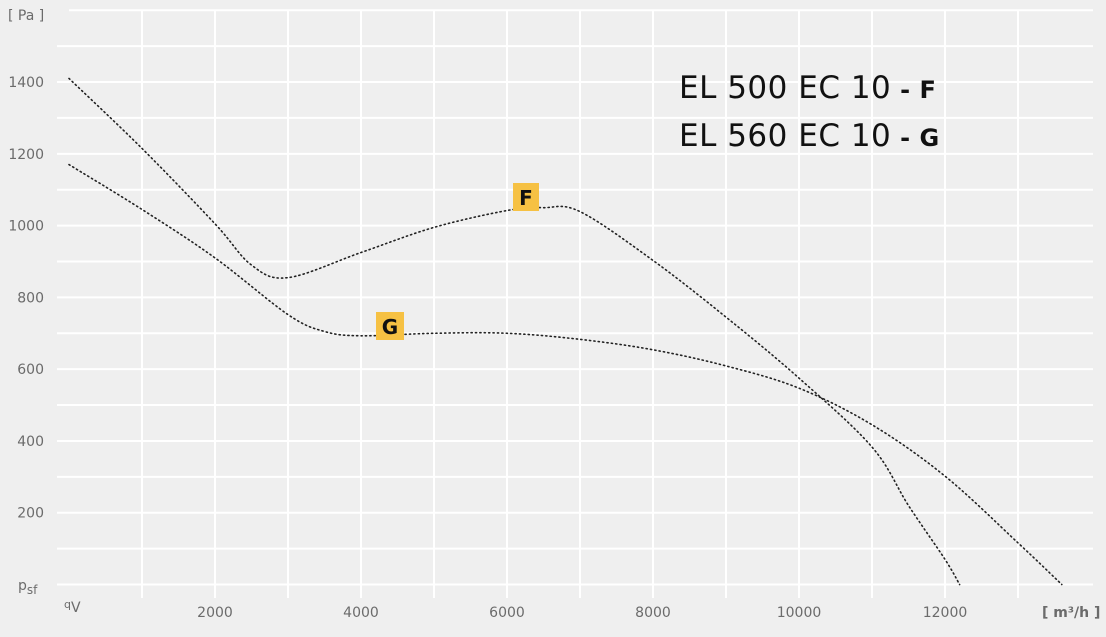 The image size is (1106, 637). Describe the element at coordinates (905, 138) in the screenshot. I see `title-sep-2: -` at that location.